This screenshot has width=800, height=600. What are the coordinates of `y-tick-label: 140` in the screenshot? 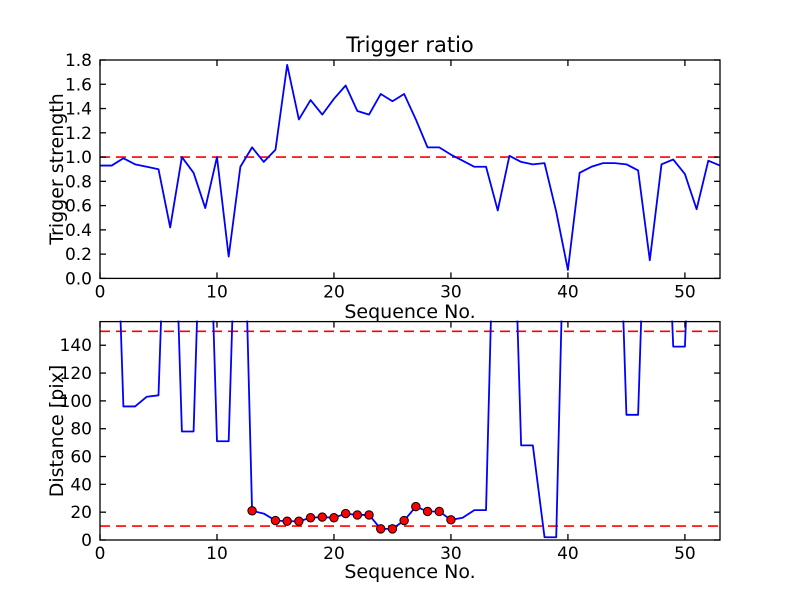 It's located at (76, 346).